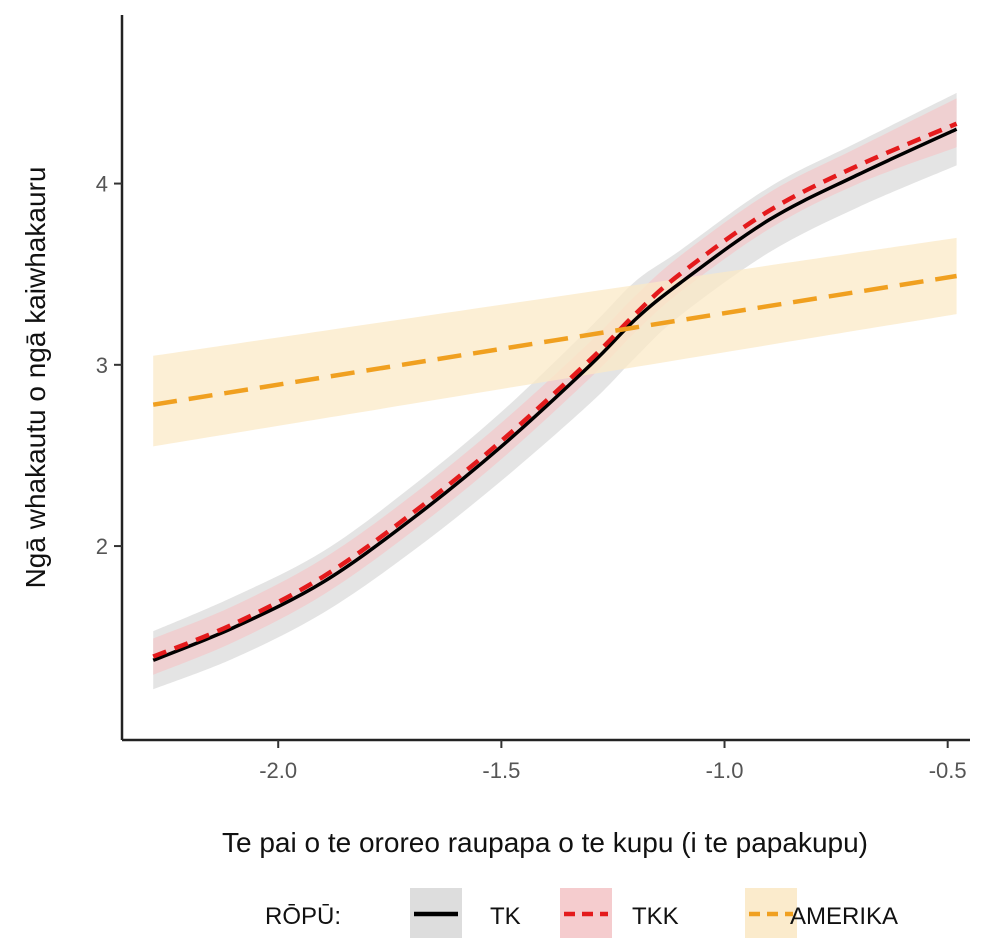  What do you see at coordinates (844, 916) in the screenshot?
I see `legend-label-amerika: AMERIKA` at bounding box center [844, 916].